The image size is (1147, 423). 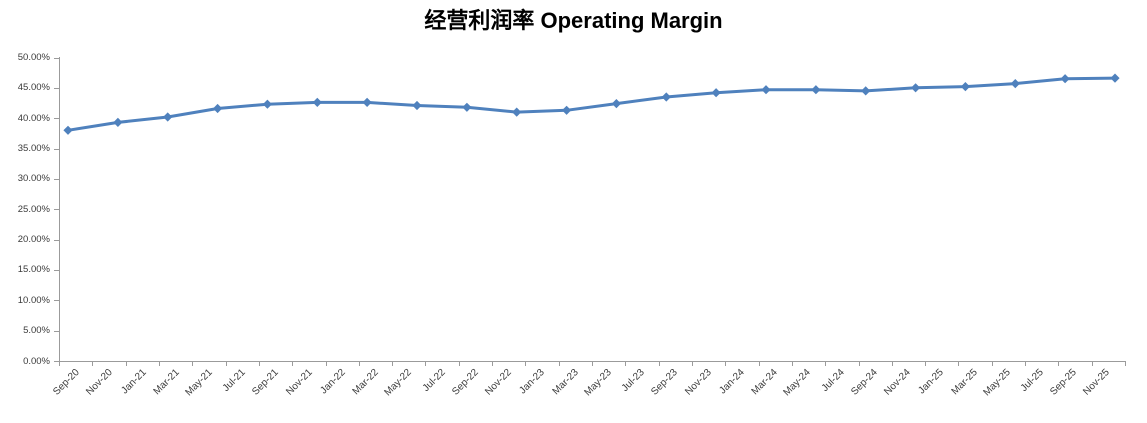 What do you see at coordinates (166, 382) in the screenshot?
I see `x-axis-label: Mar-21` at bounding box center [166, 382].